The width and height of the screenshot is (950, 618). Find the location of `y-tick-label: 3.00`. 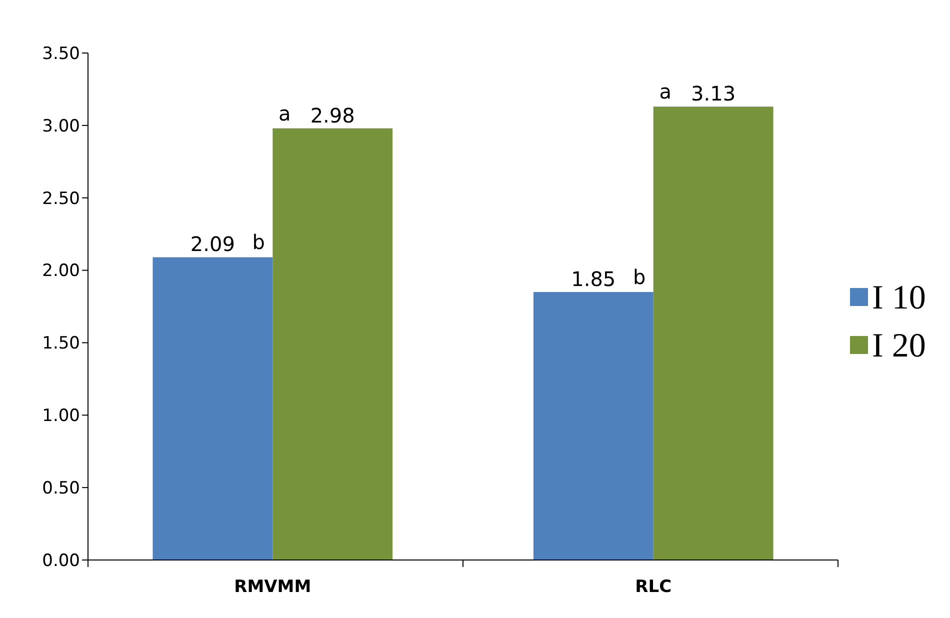

y-tick-label: 3.00 is located at coordinates (61, 126).